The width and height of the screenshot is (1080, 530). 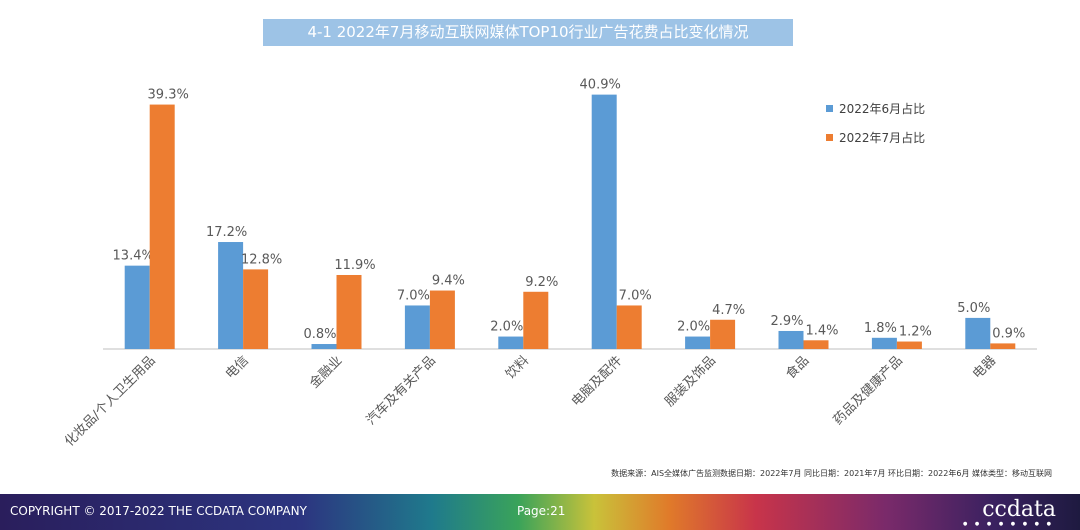 I want to click on category-label: 药品及健康产品, so click(x=868, y=391).